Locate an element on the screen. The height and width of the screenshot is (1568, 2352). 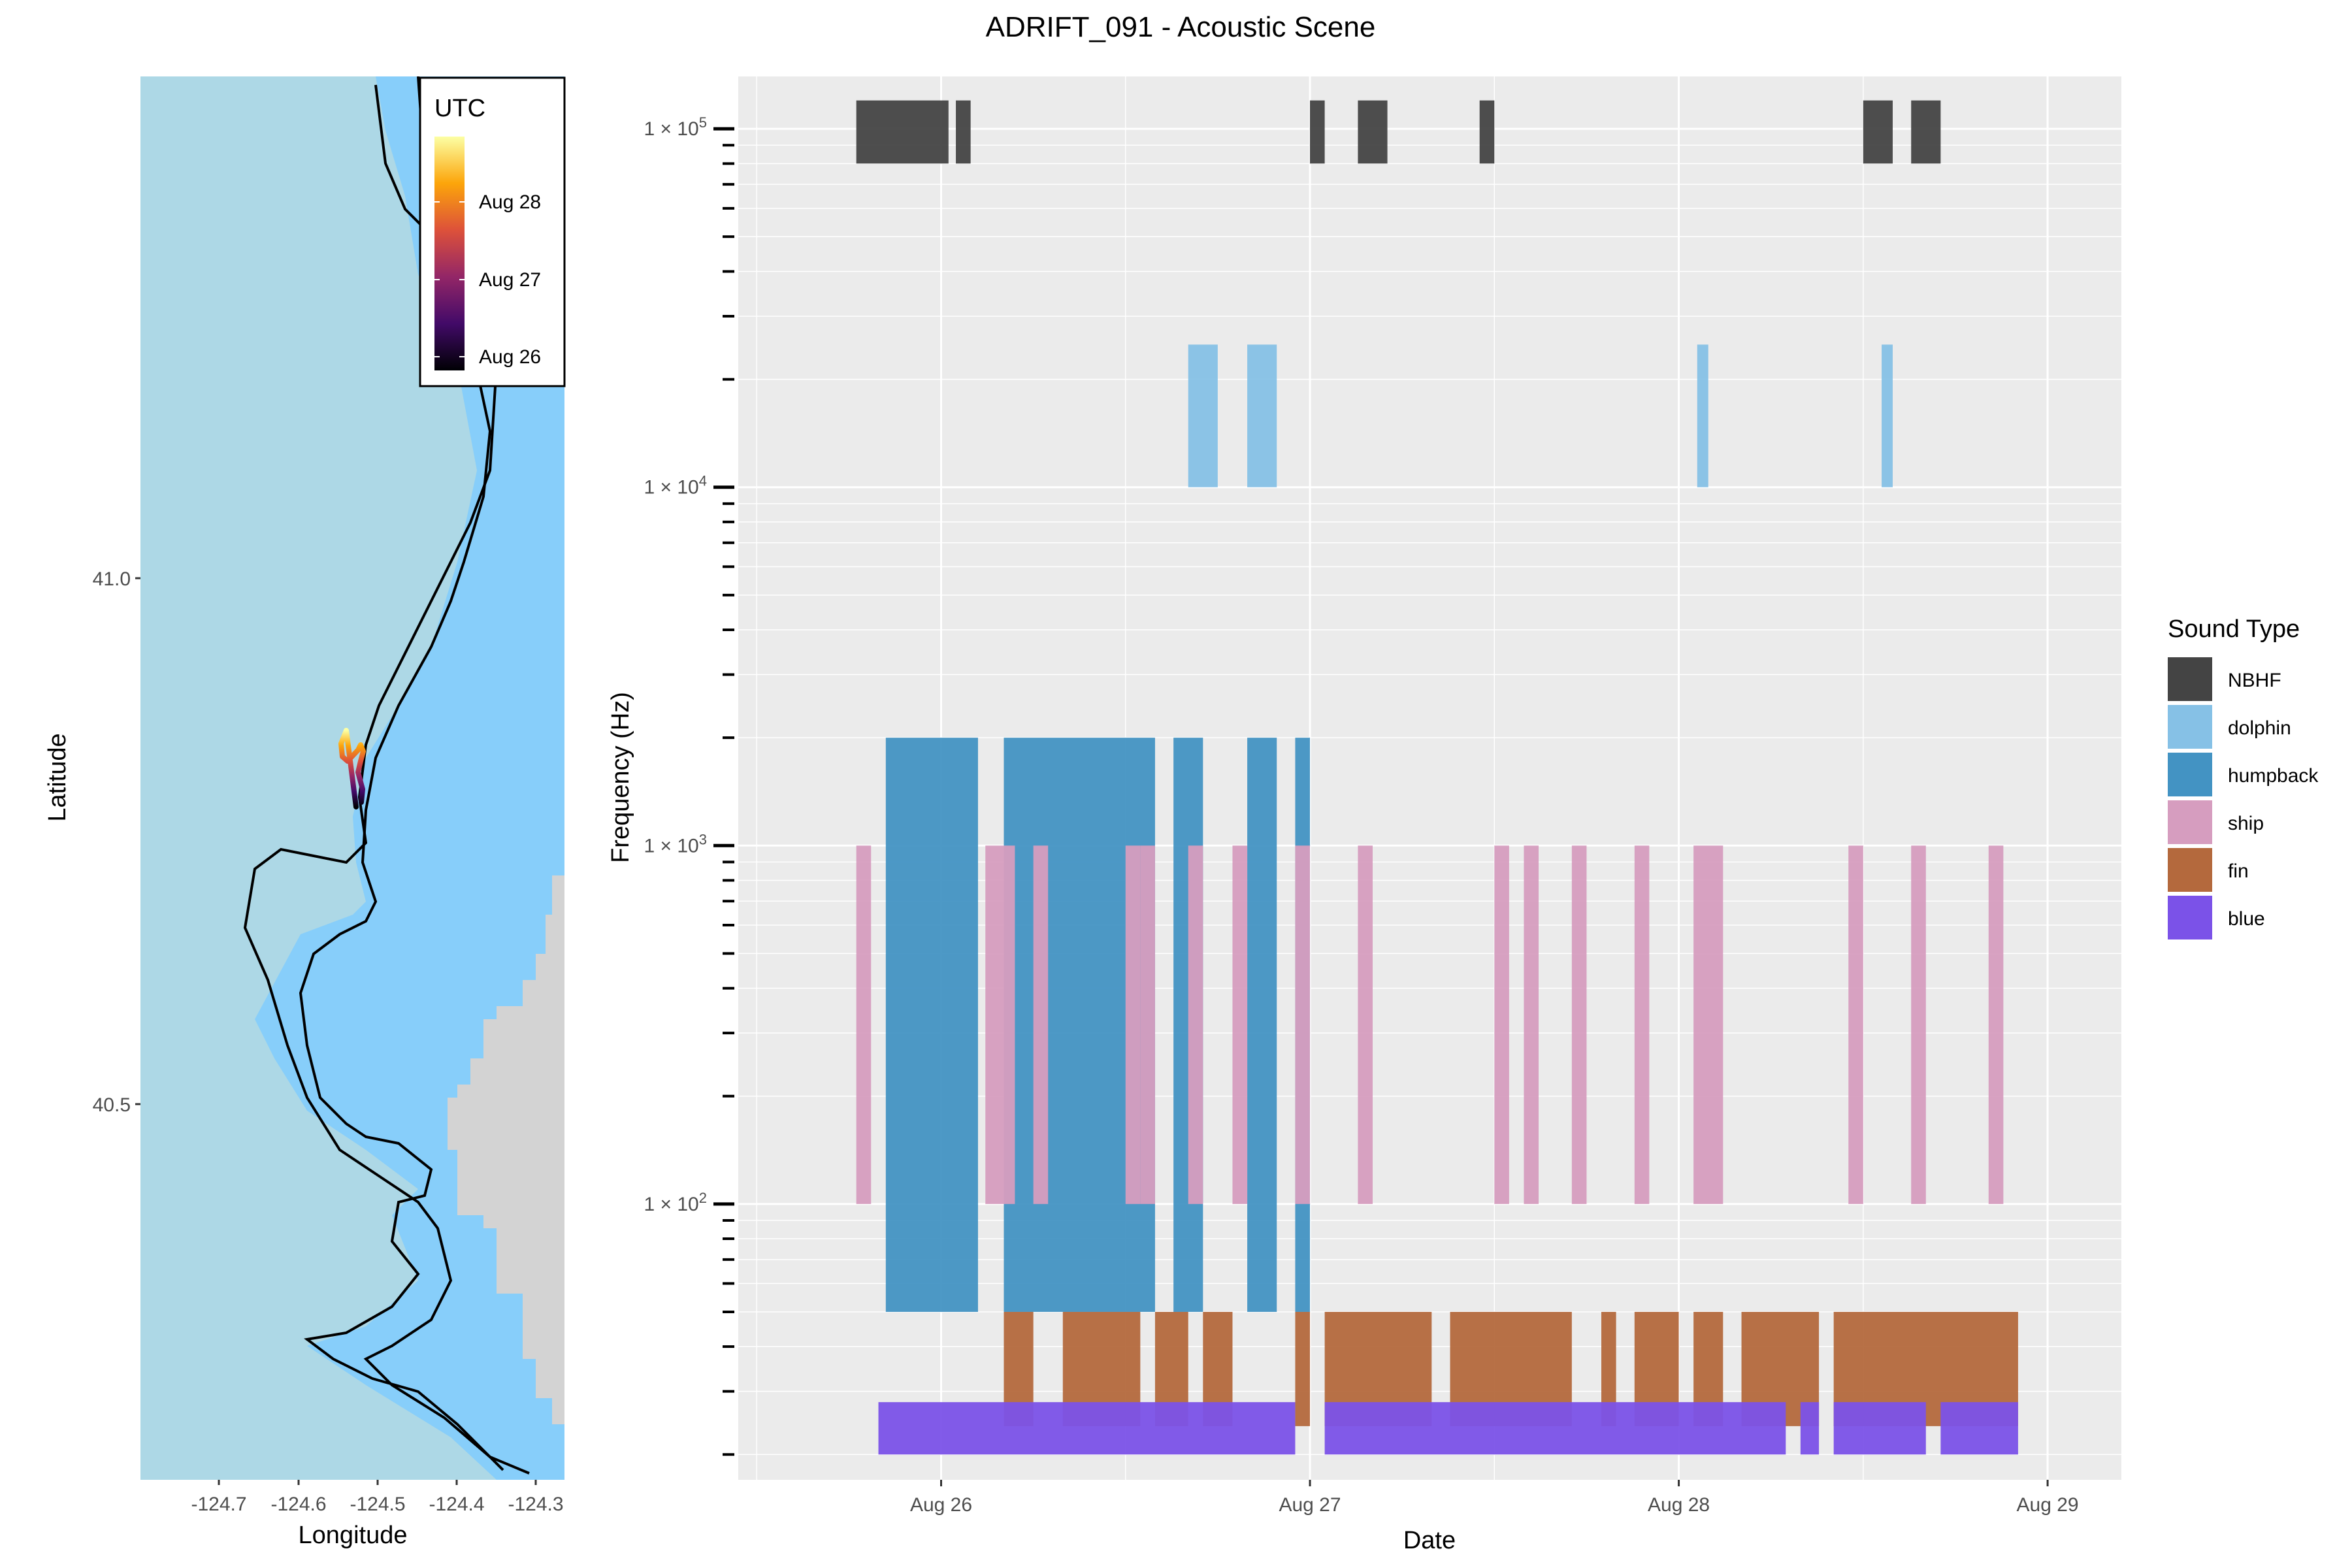
x-axis-label: Date is located at coordinates (1429, 1540).